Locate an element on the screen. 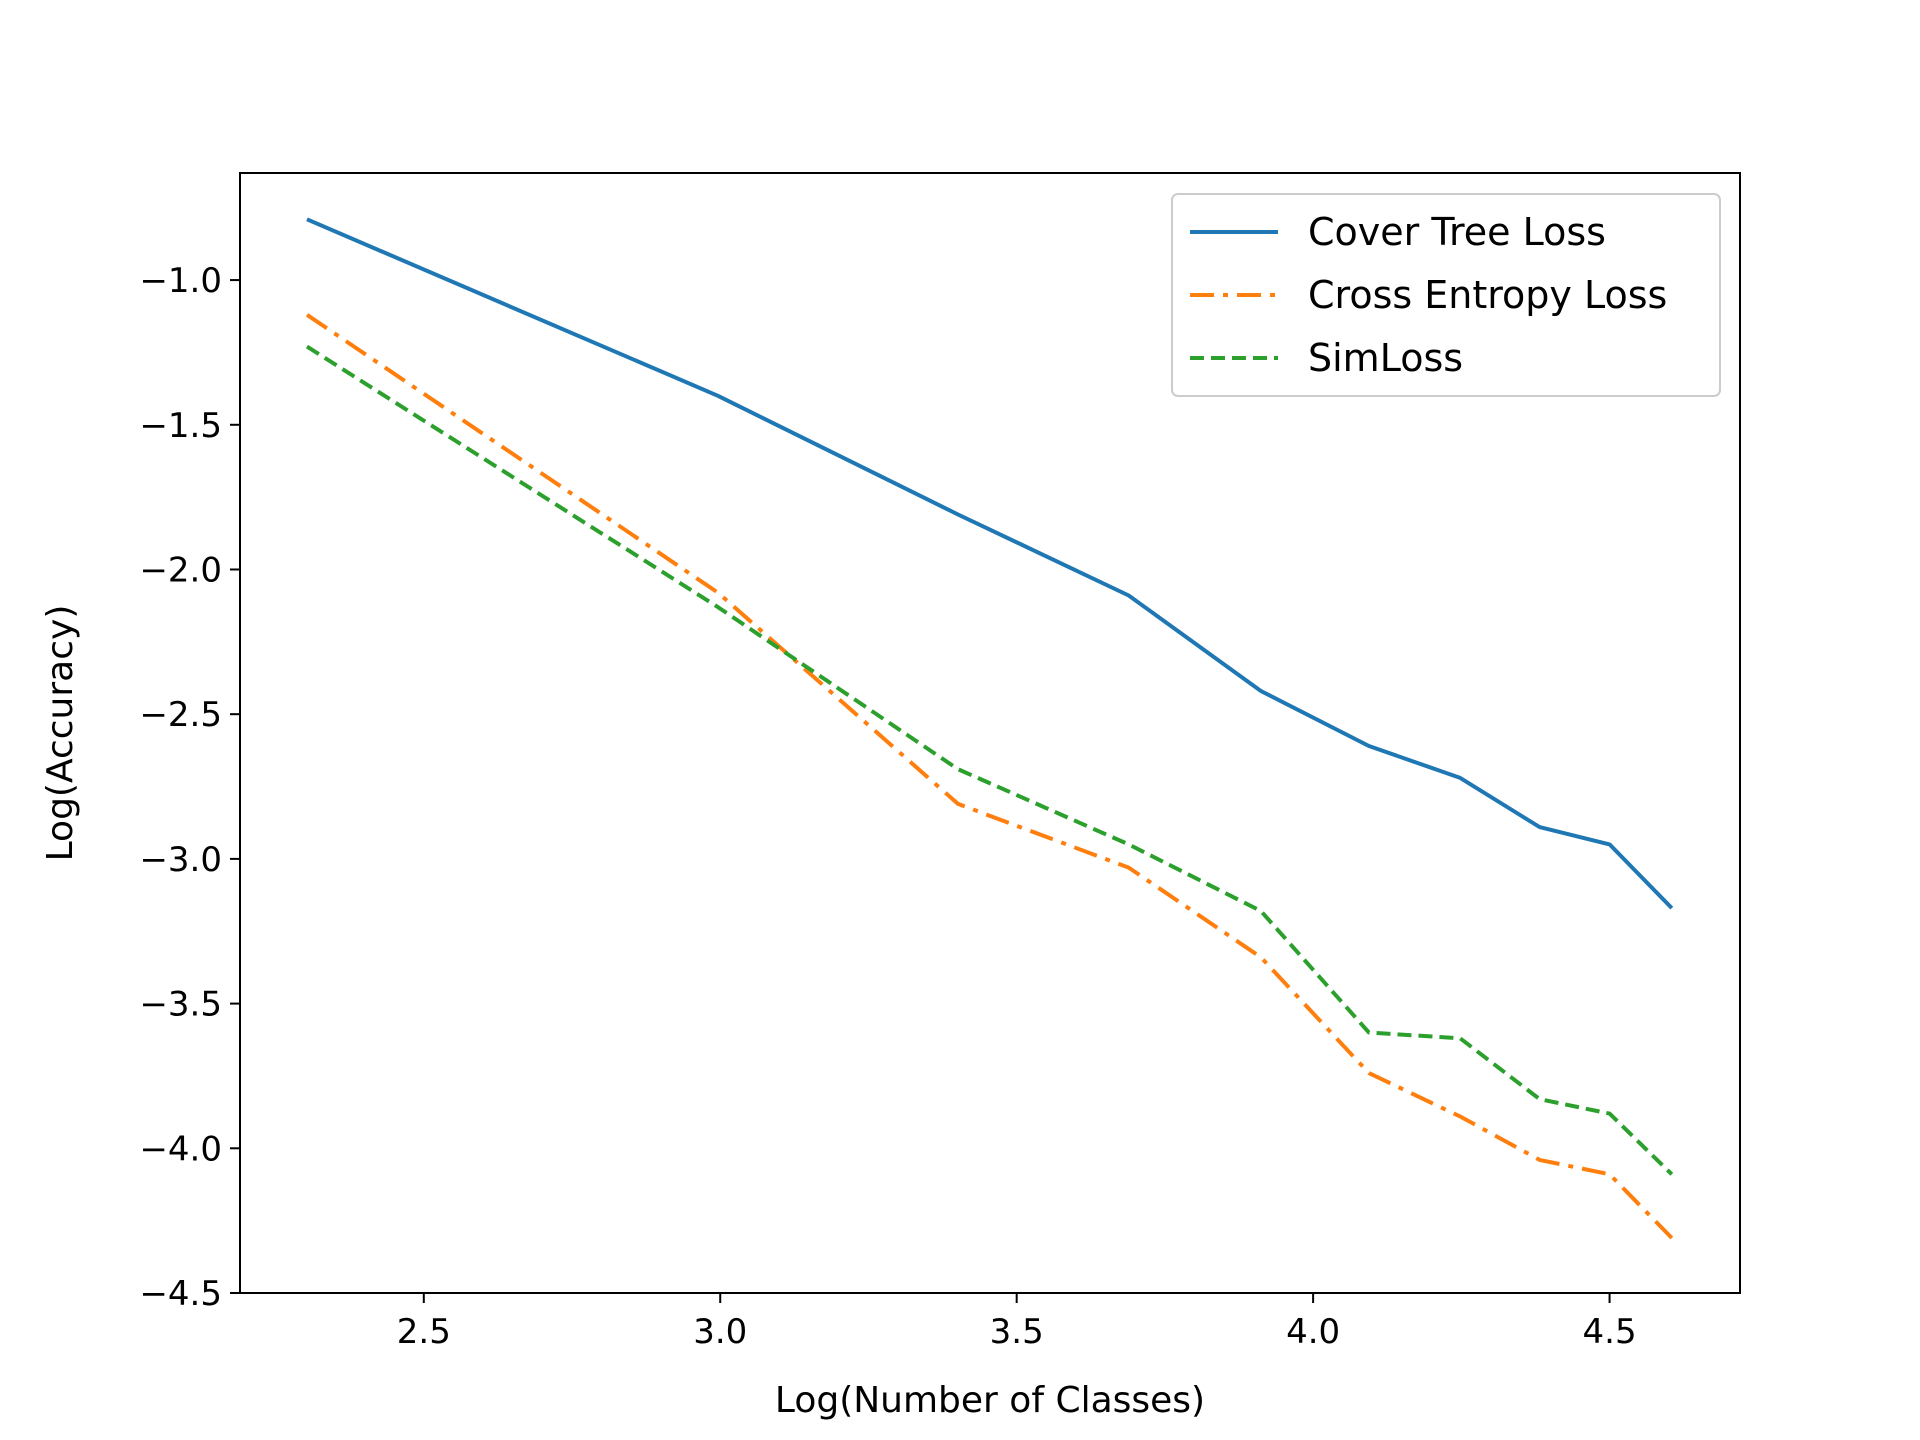 The image size is (1920, 1440). y-tick-label: −3.5 is located at coordinates (180, 1005).